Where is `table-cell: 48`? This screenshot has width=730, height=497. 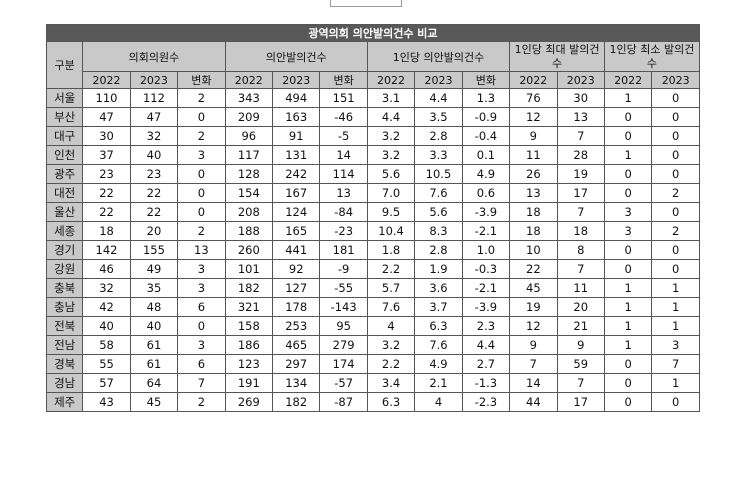
table-cell: 48 is located at coordinates (154, 307).